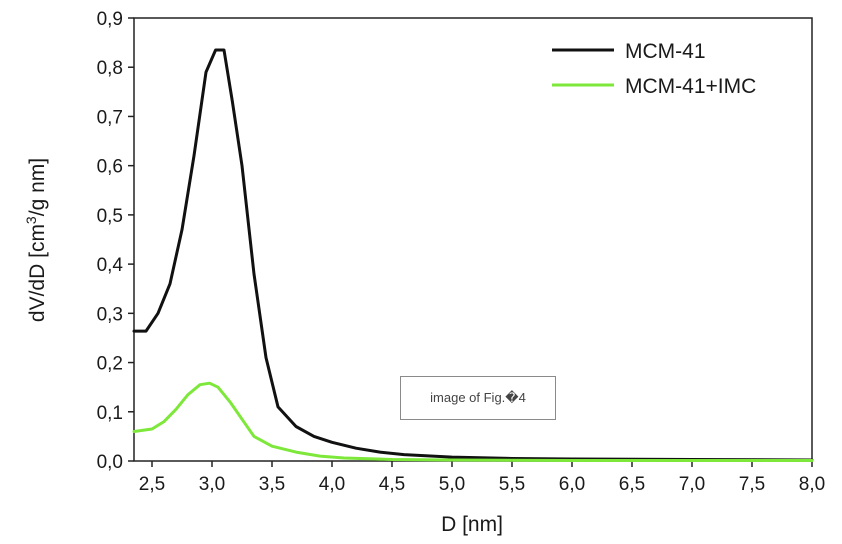  I want to click on legend-label-2: MCM-41+IMC, so click(690, 86).